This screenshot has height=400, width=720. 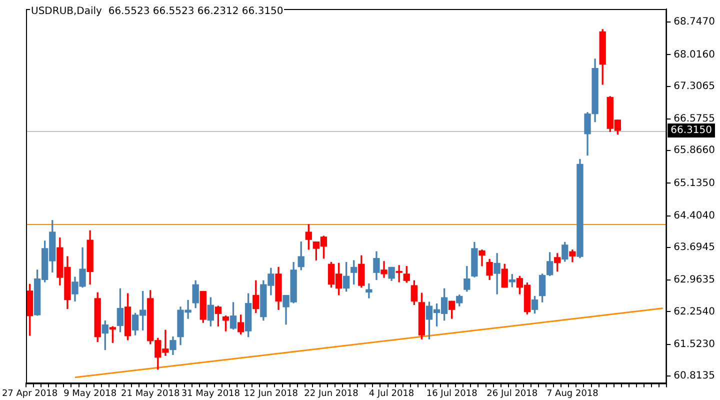 What do you see at coordinates (452, 393) in the screenshot?
I see `x-tick-label: 16 Jul 2018` at bounding box center [452, 393].